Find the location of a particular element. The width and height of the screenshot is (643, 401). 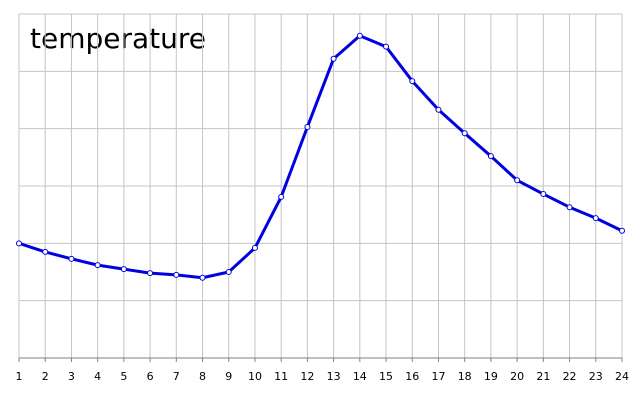

x-tick-label: 4 is located at coordinates (97, 376).